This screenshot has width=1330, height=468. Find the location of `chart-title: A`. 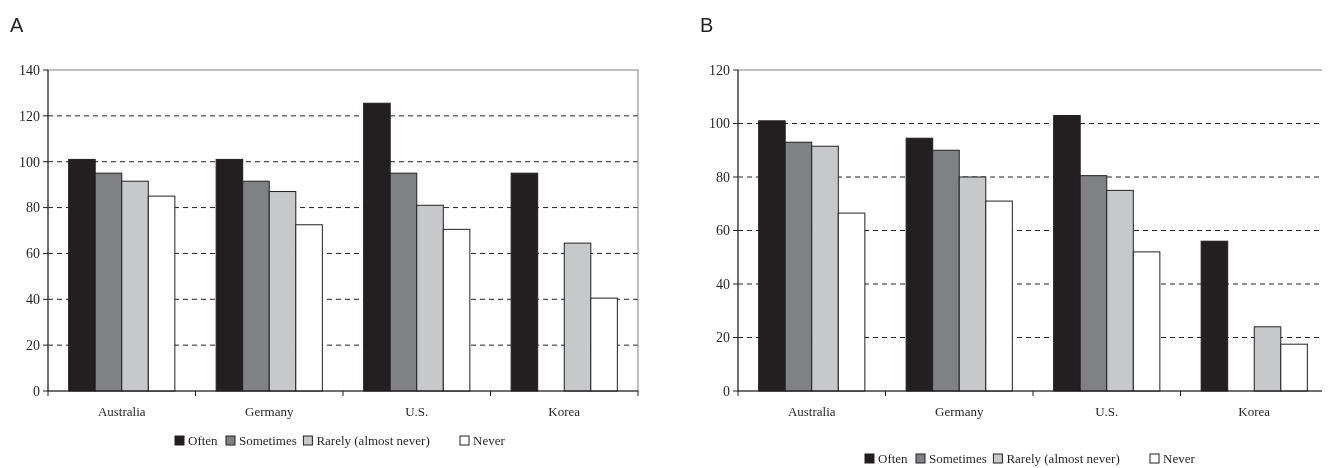

chart-title: A is located at coordinates (17, 25).